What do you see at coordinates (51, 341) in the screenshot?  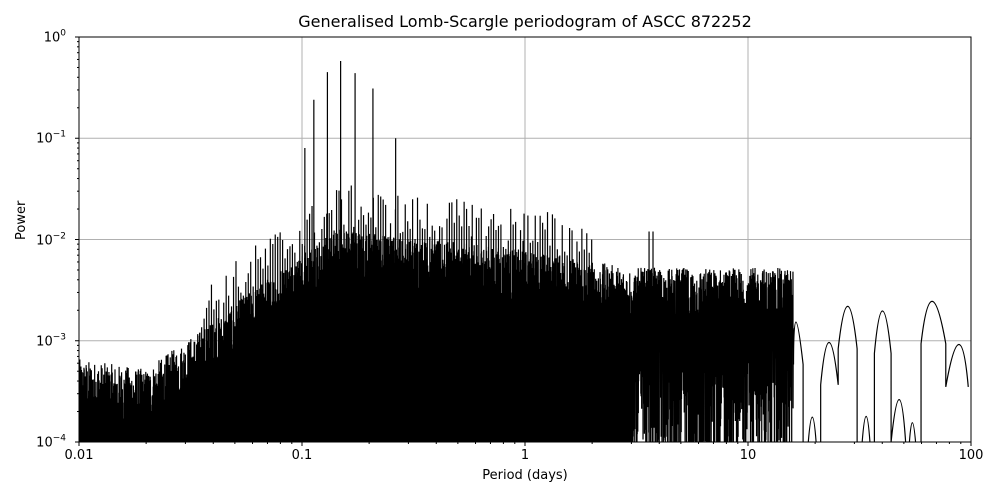 I see `y-tick-label: 10⁻³` at bounding box center [51, 341].